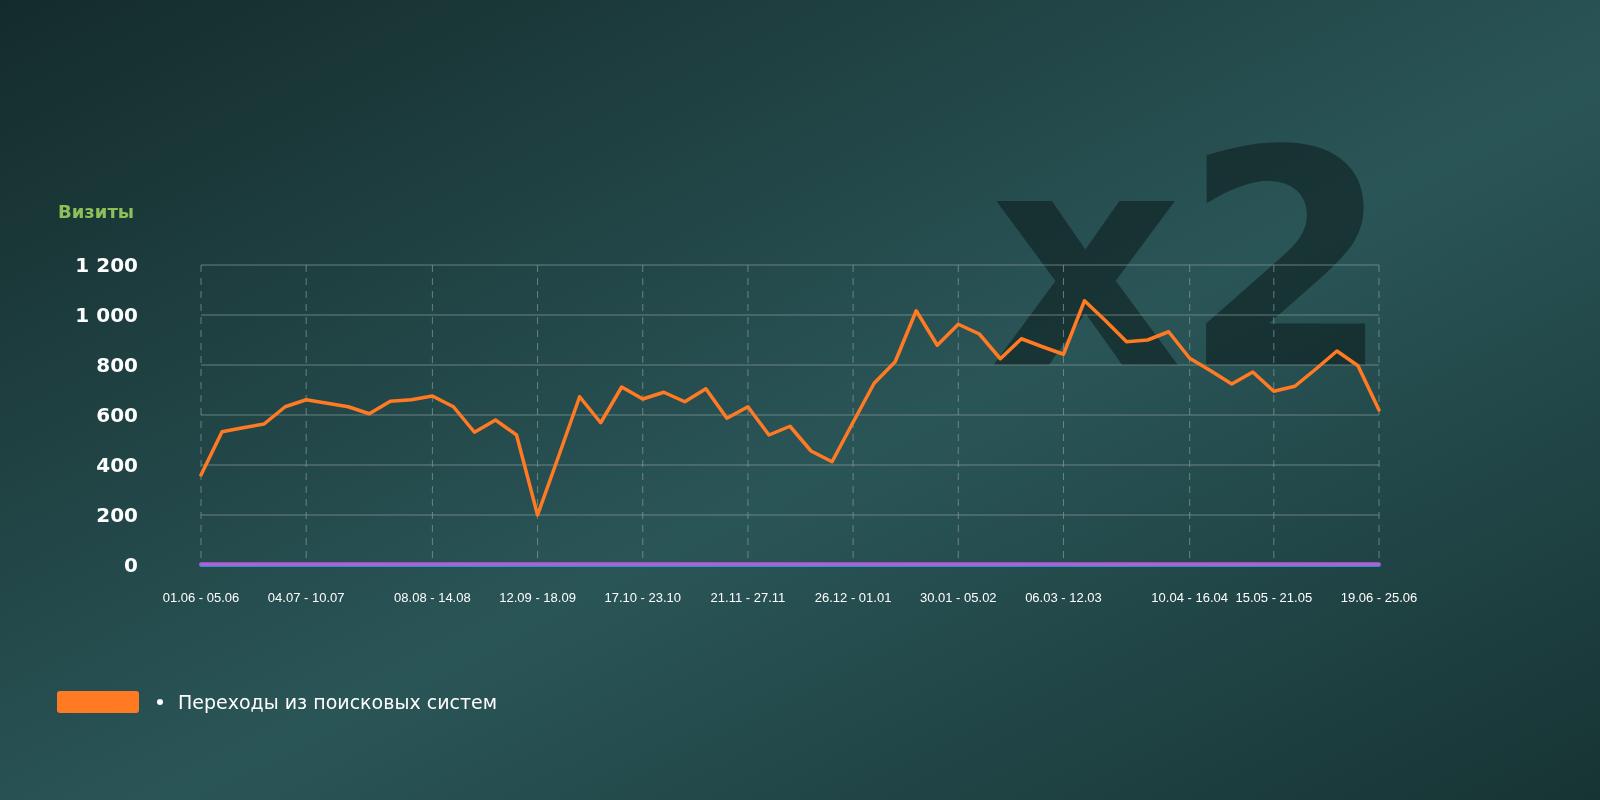 This screenshot has width=1600, height=800. I want to click on y-tick-label: 800, so click(117, 365).